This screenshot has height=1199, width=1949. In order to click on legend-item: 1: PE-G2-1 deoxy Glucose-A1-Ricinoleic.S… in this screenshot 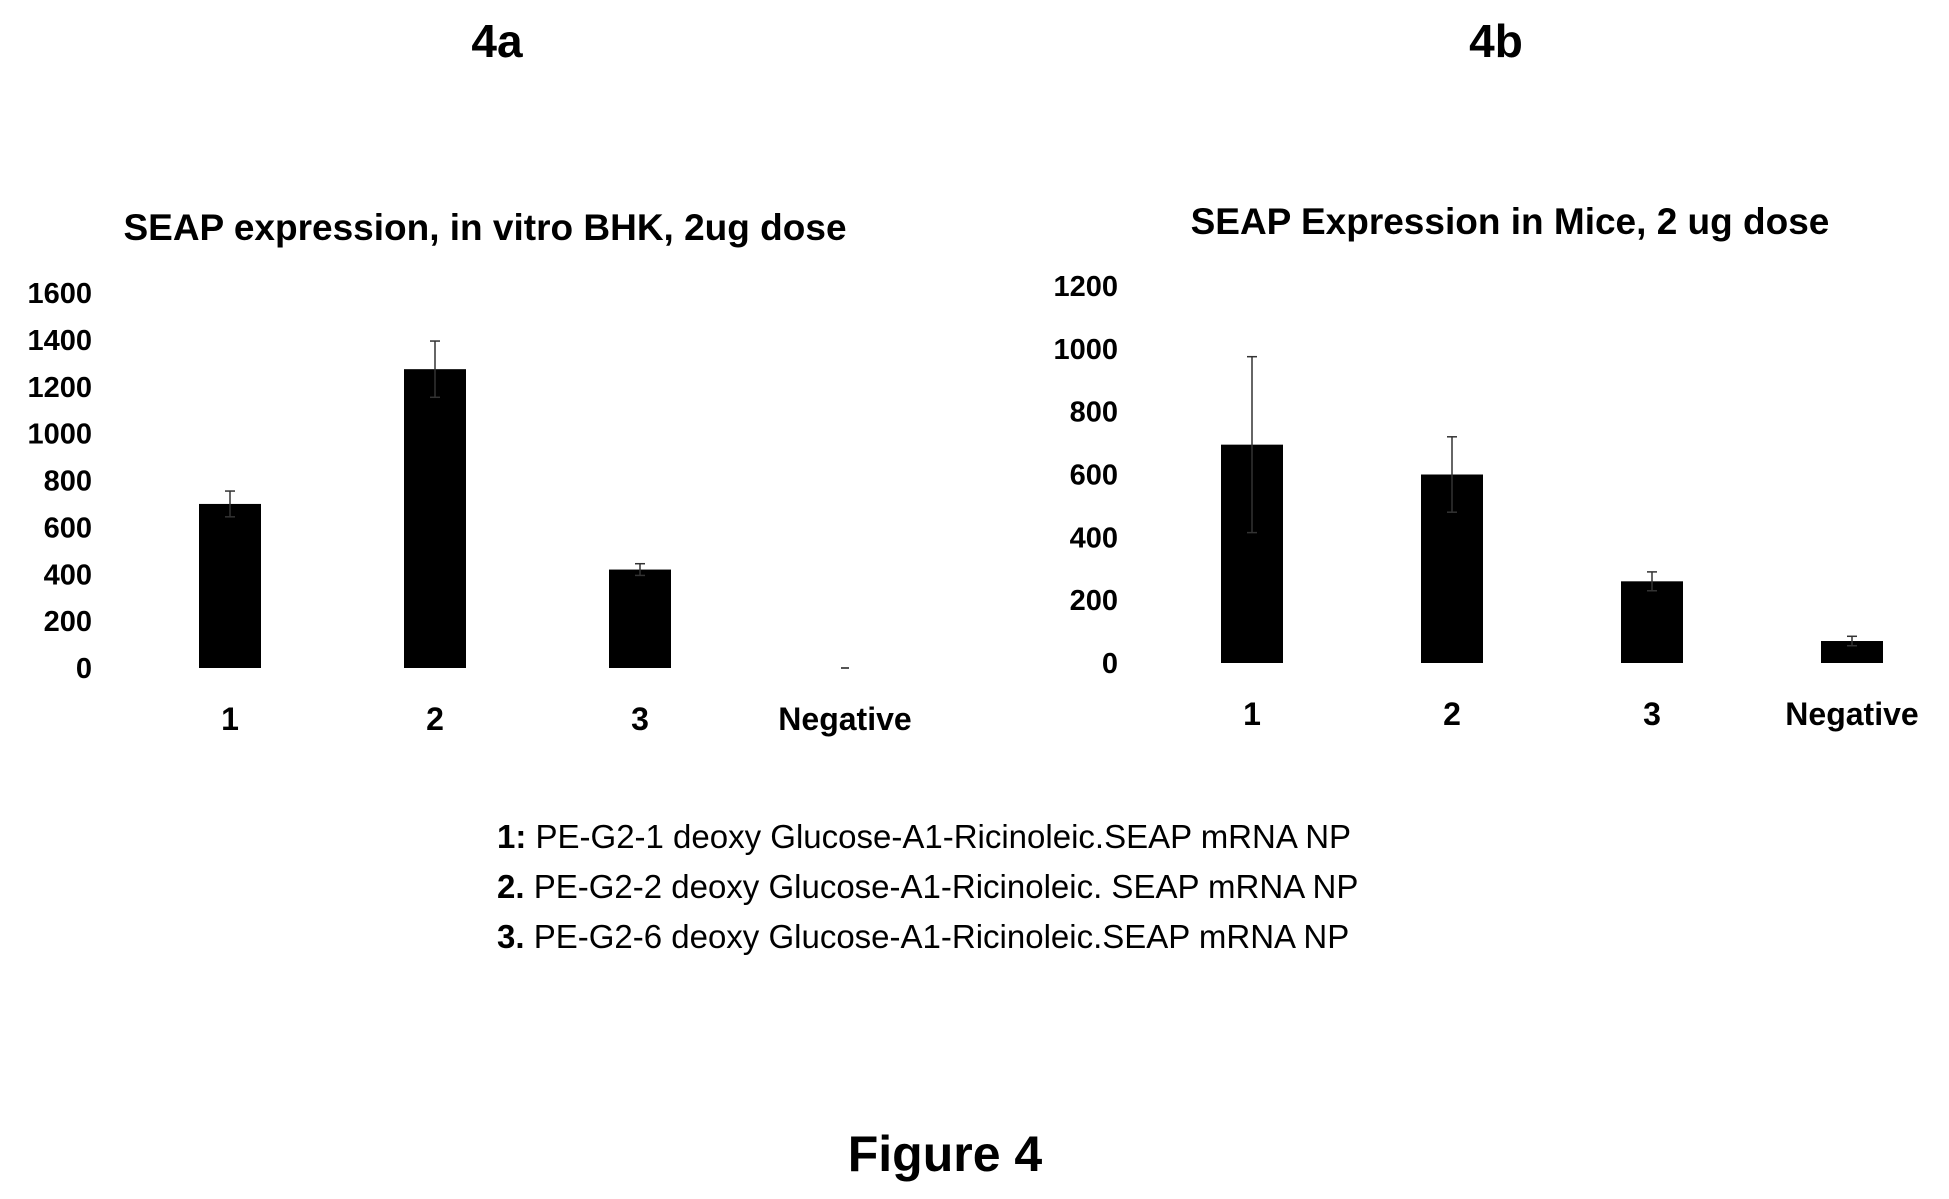, I will do `click(927, 837)`.